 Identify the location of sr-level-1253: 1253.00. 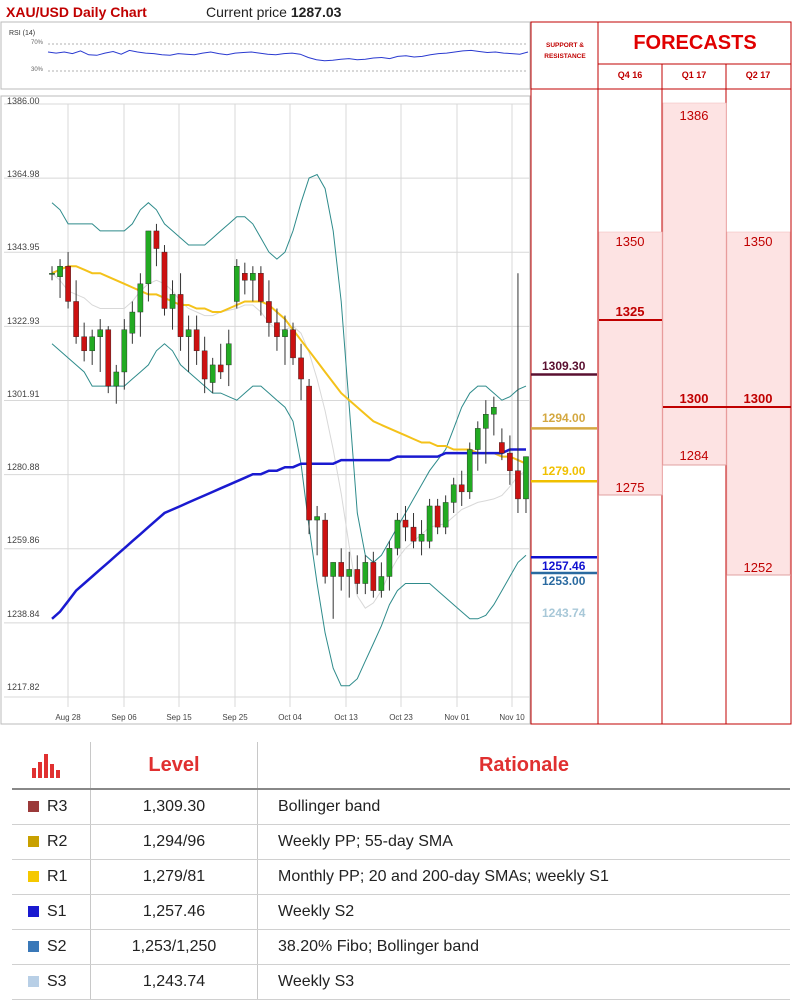
(564, 581).